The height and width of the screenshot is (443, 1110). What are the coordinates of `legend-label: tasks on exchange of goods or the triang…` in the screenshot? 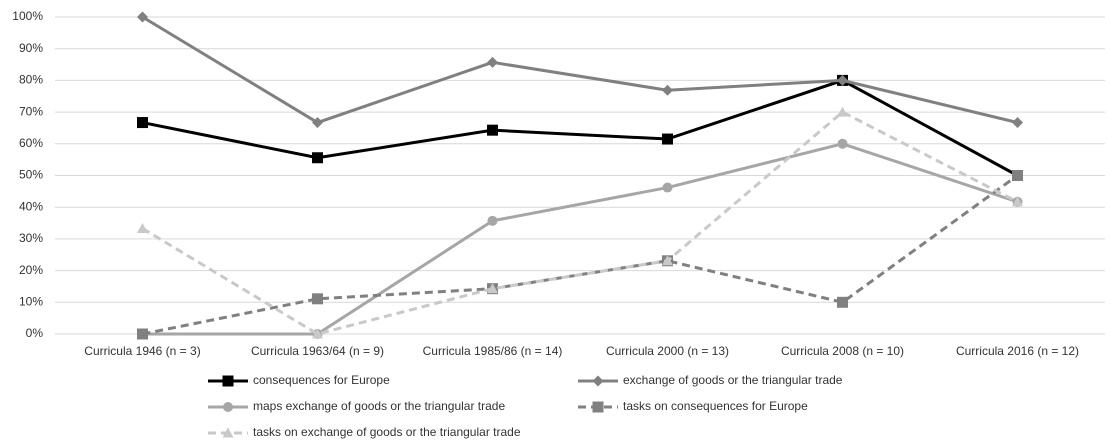 It's located at (387, 432).